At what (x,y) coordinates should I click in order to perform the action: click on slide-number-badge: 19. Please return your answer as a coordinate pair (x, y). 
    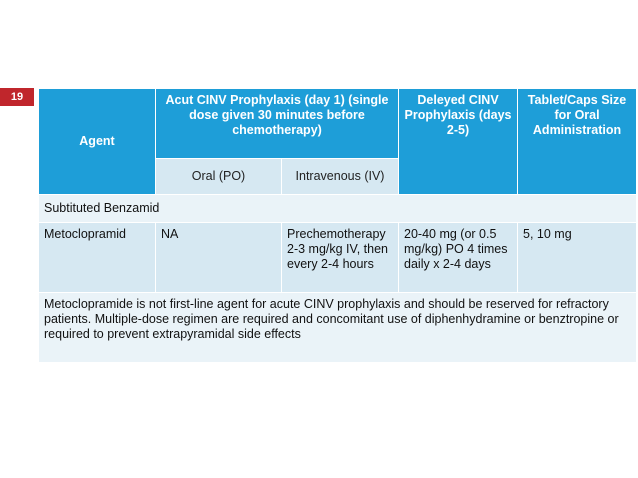
    Looking at the image, I should click on (17, 97).